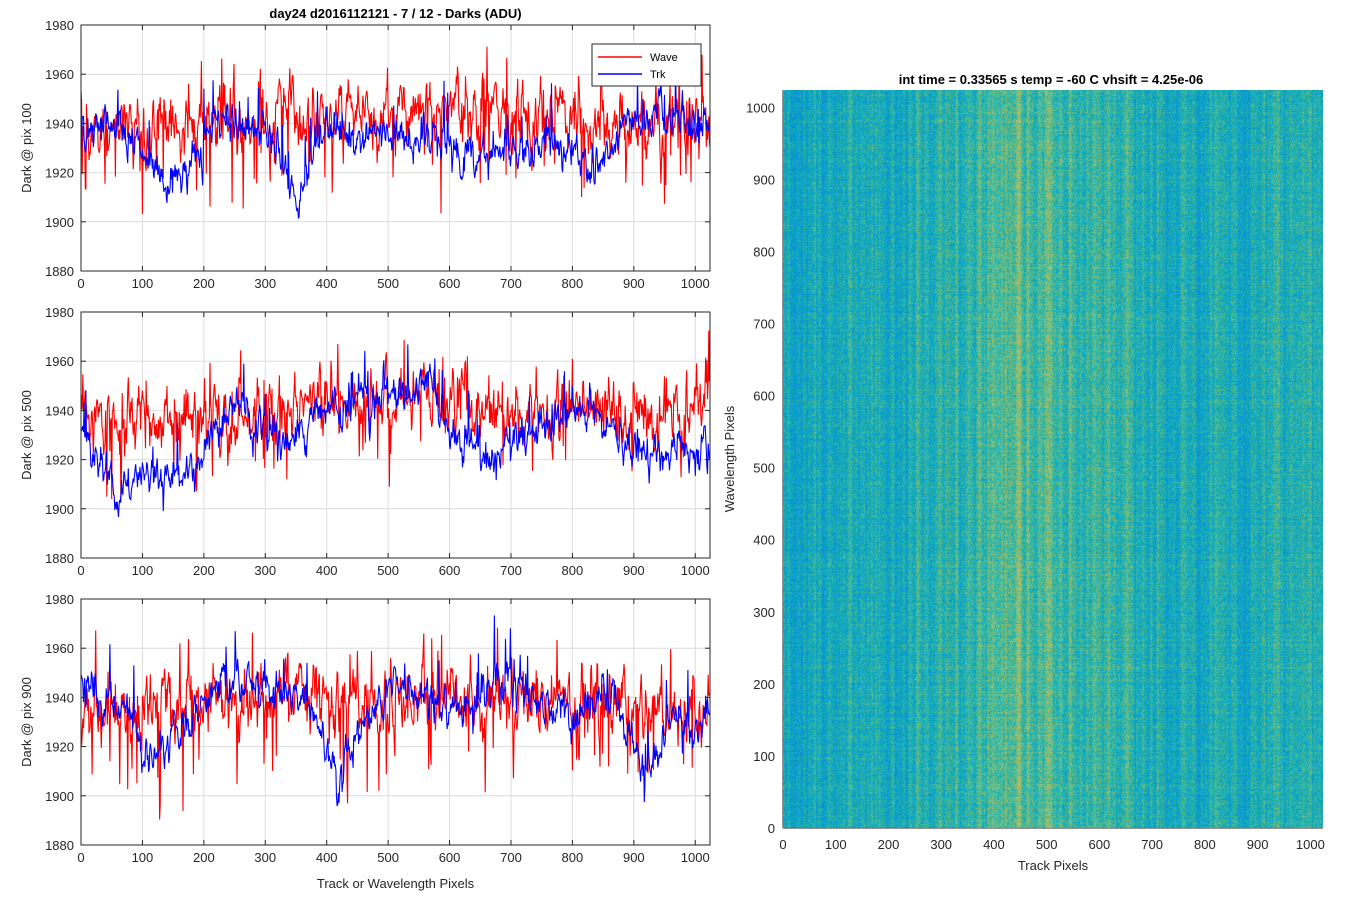 This screenshot has width=1350, height=900. I want to click on y-tick-label: 1000, so click(760, 107).